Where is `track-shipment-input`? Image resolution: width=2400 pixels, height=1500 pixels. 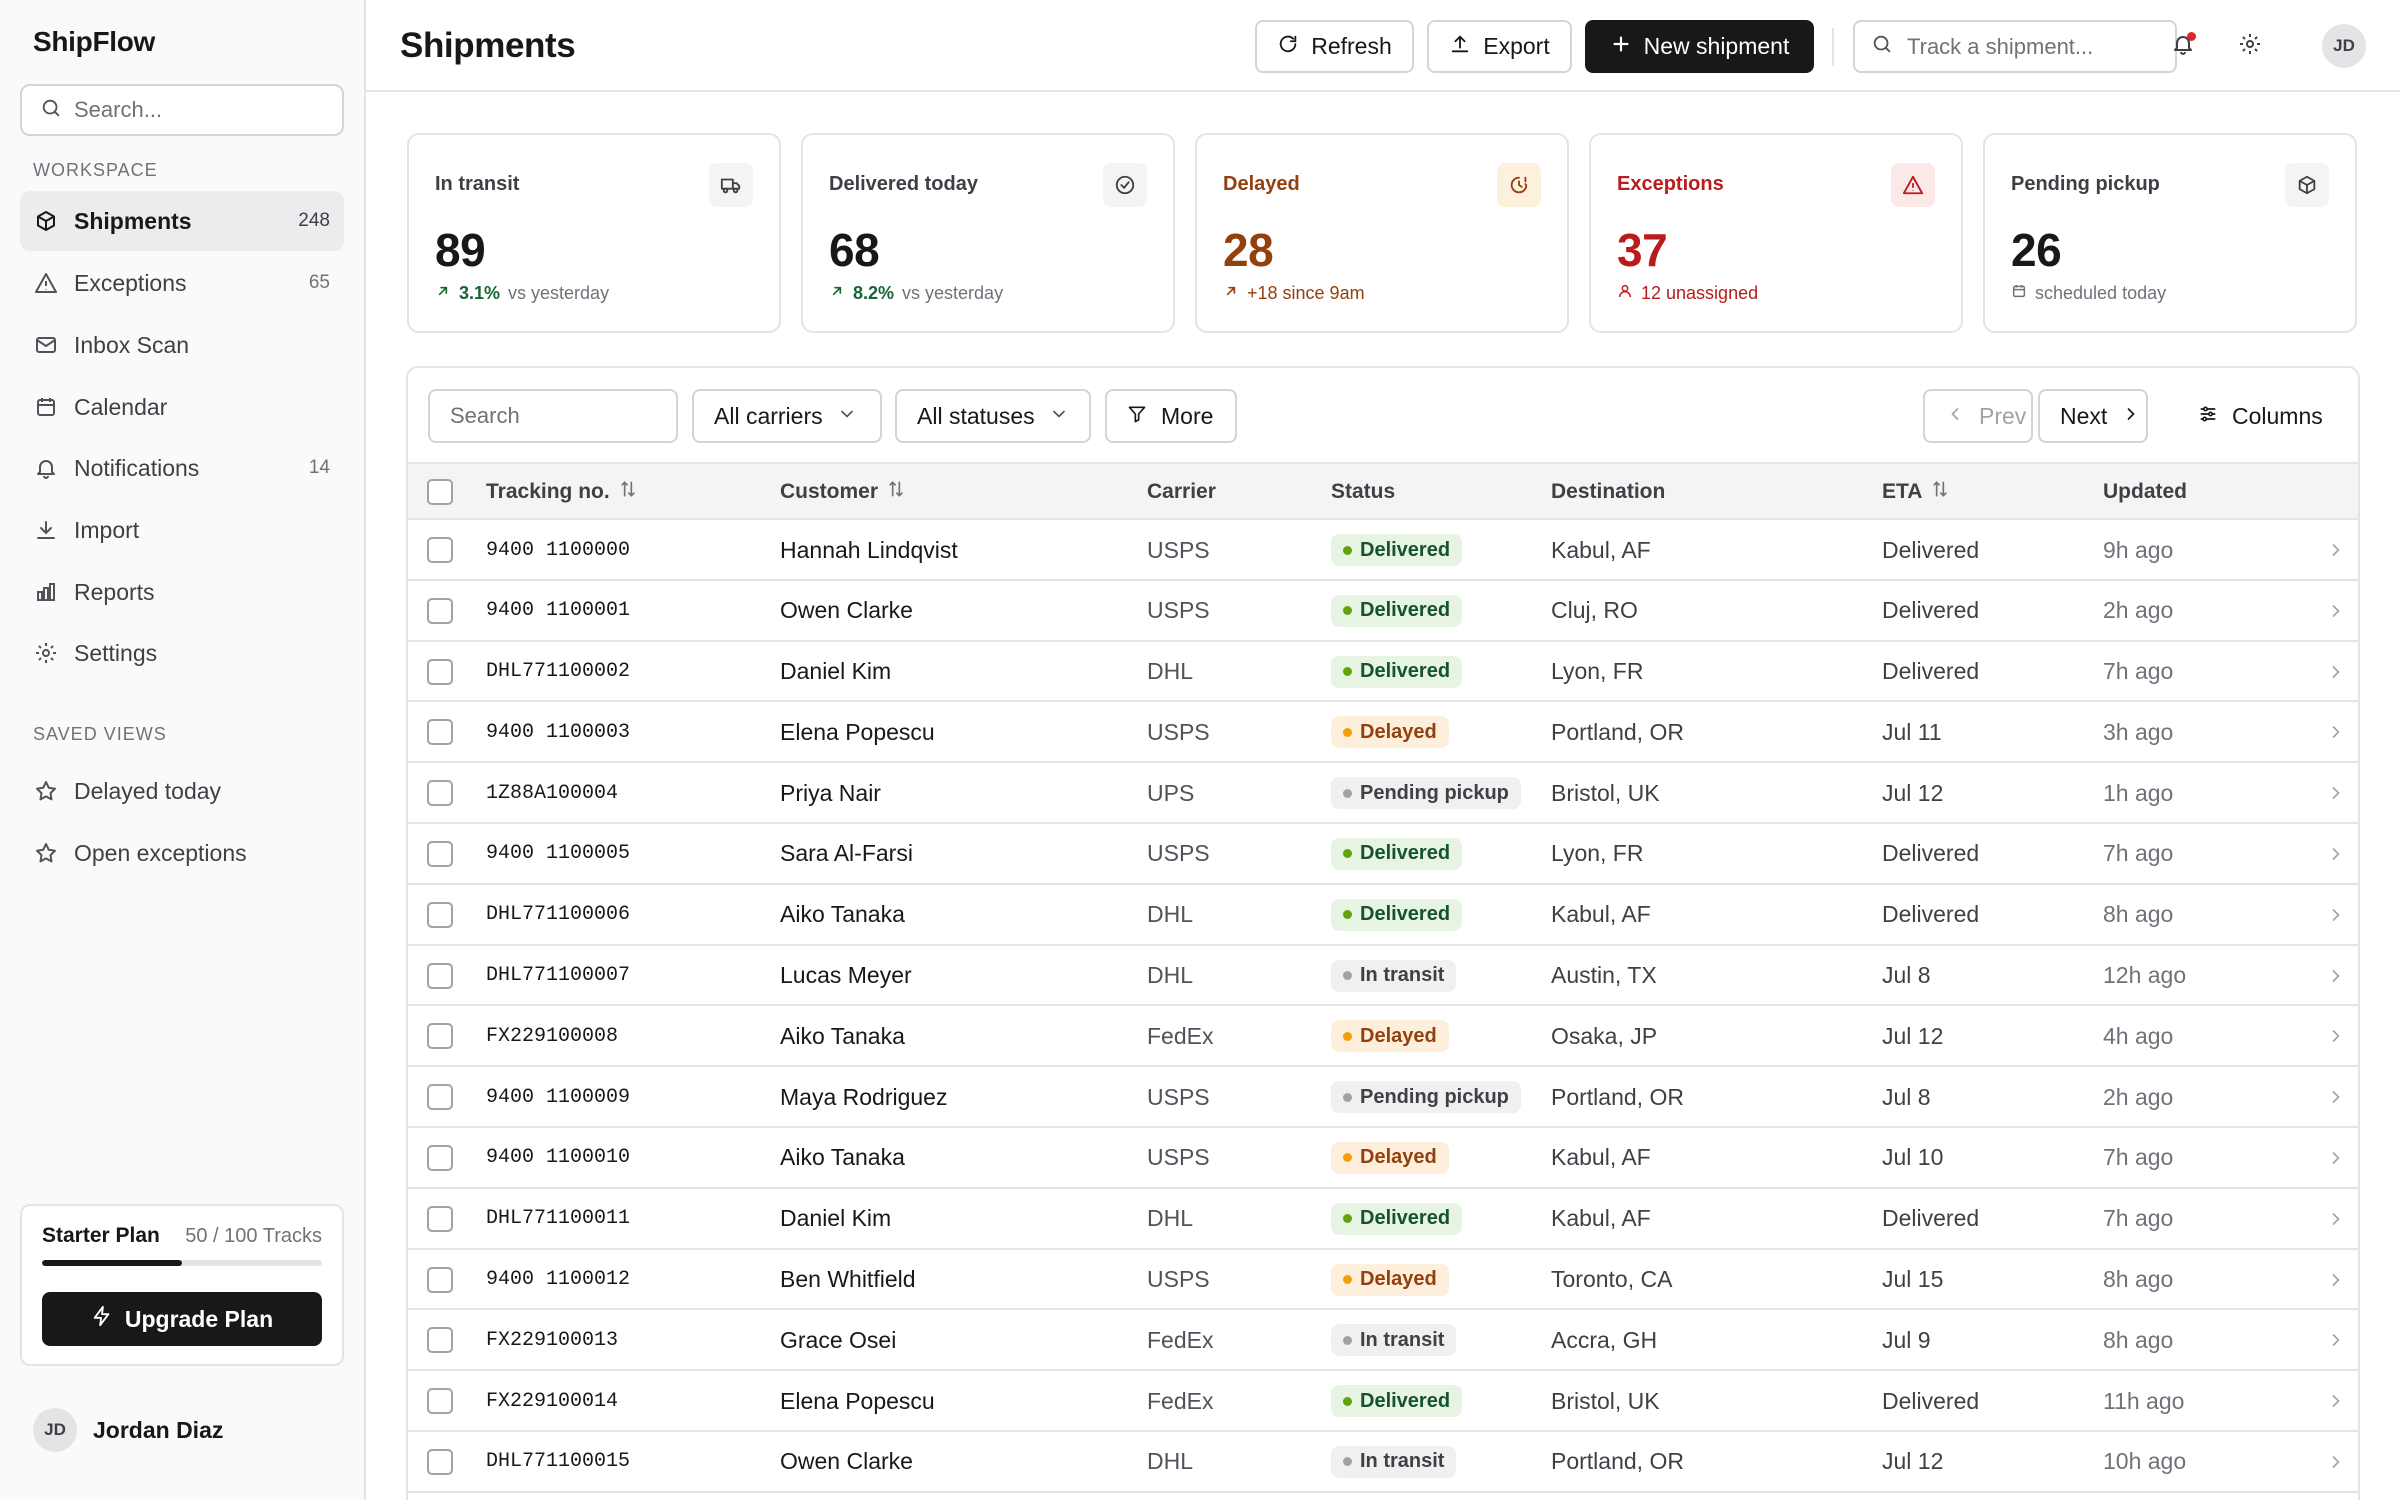
track-shipment-input is located at coordinates (2042, 46).